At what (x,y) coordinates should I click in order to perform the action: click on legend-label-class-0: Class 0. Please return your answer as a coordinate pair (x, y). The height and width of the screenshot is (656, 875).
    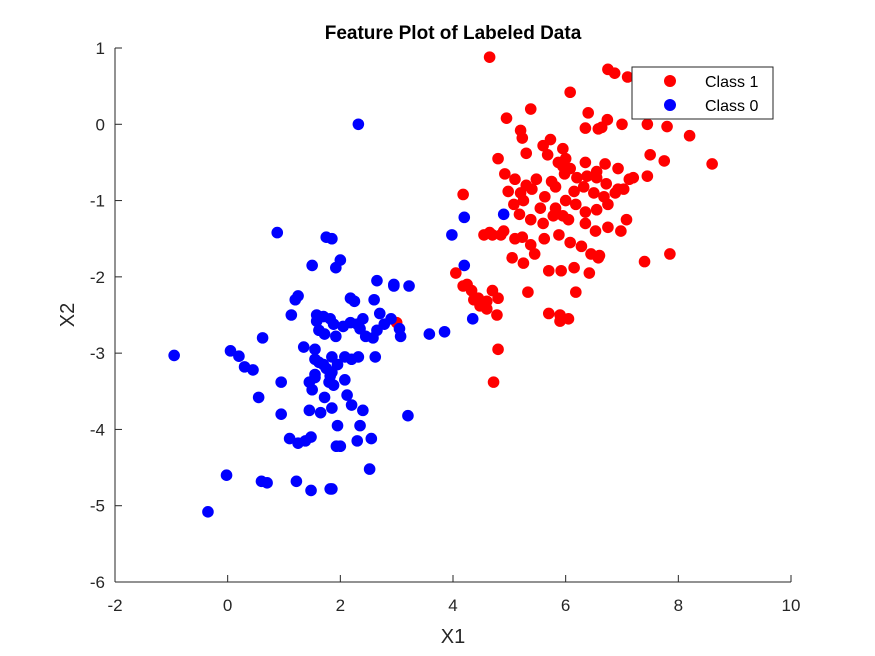
    Looking at the image, I should click on (731, 106).